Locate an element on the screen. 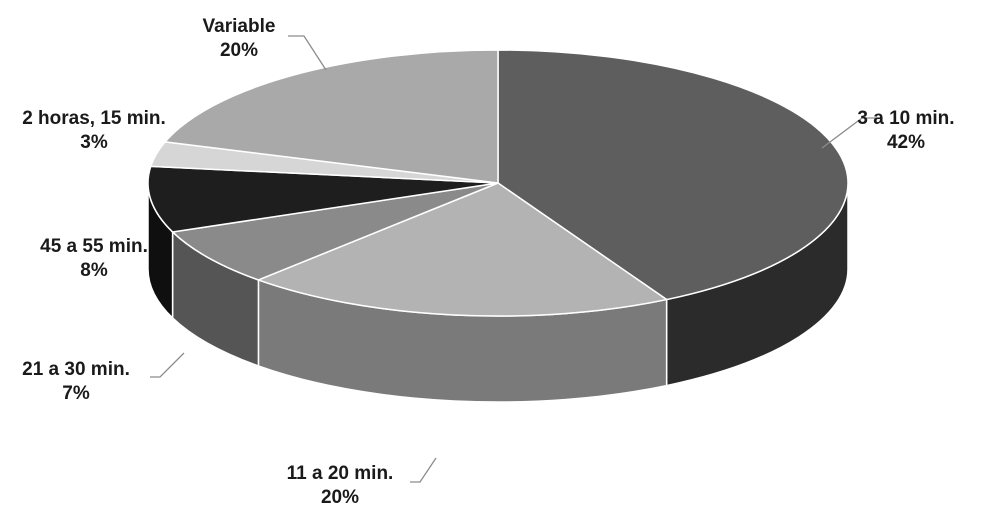  slice-label: 11 a 20 min. is located at coordinates (340, 473).